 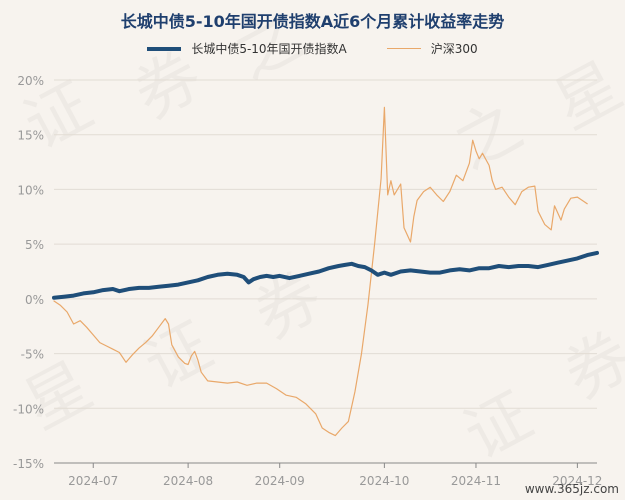 What do you see at coordinates (269, 49) in the screenshot?
I see `legend-label-fund: 长城中债5-10年国开债指数A` at bounding box center [269, 49].